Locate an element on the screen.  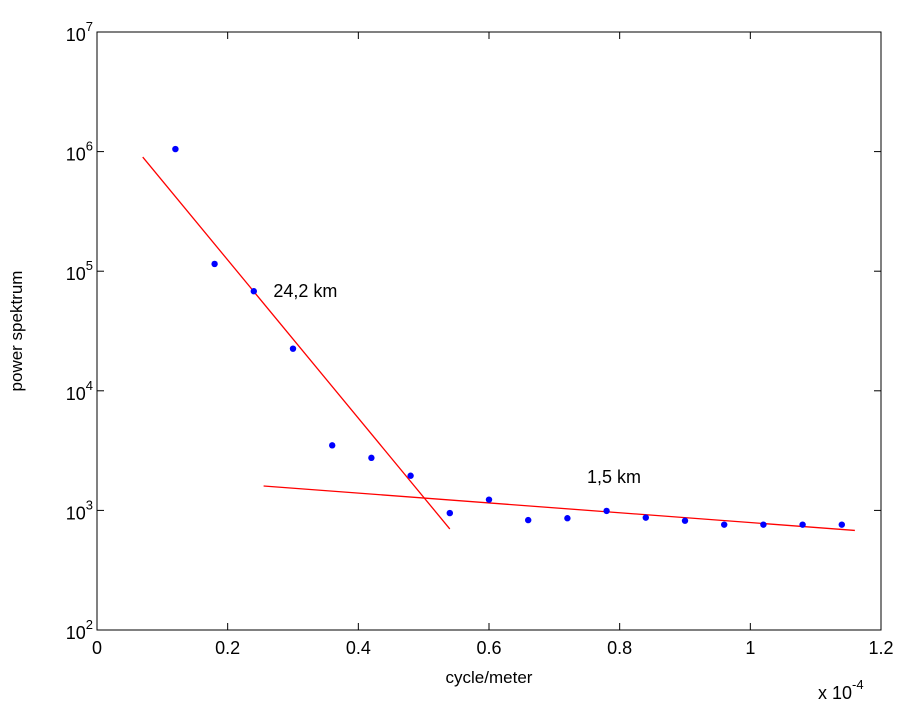
x-tick-label: 1 is located at coordinates (750, 648).